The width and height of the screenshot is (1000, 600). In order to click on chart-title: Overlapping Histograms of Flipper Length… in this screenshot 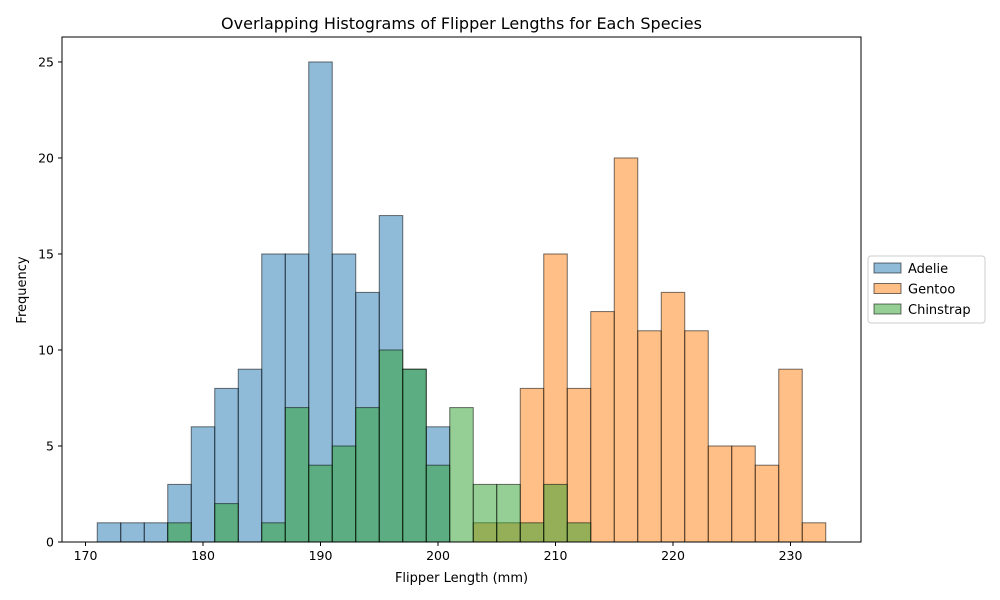, I will do `click(461, 23)`.